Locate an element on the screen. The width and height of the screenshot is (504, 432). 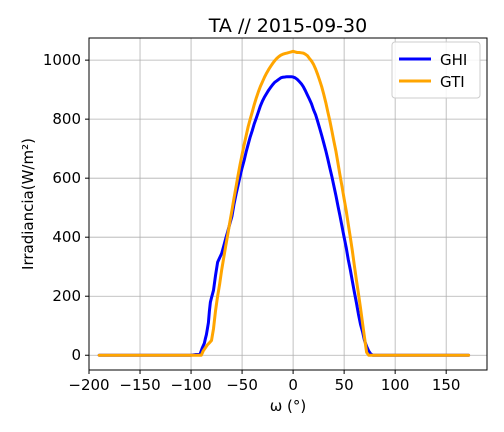
x-tick-label: 150 is located at coordinates (446, 385).